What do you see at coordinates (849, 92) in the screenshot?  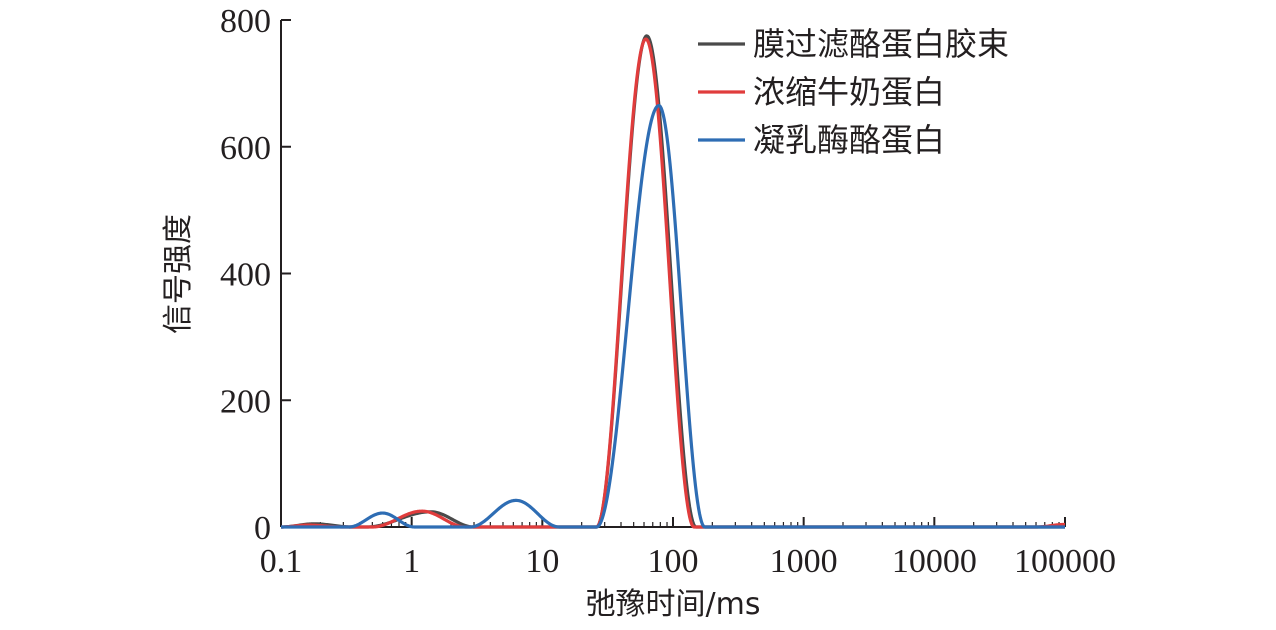 I see `legend-label-2: 浓缩牛奶蛋白` at bounding box center [849, 92].